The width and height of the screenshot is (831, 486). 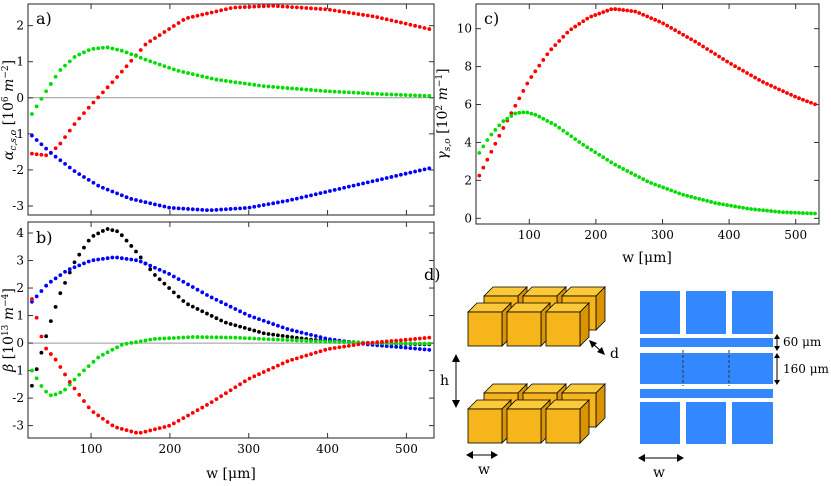 What do you see at coordinates (468, 180) in the screenshot?
I see `y-tick-label: 2` at bounding box center [468, 180].